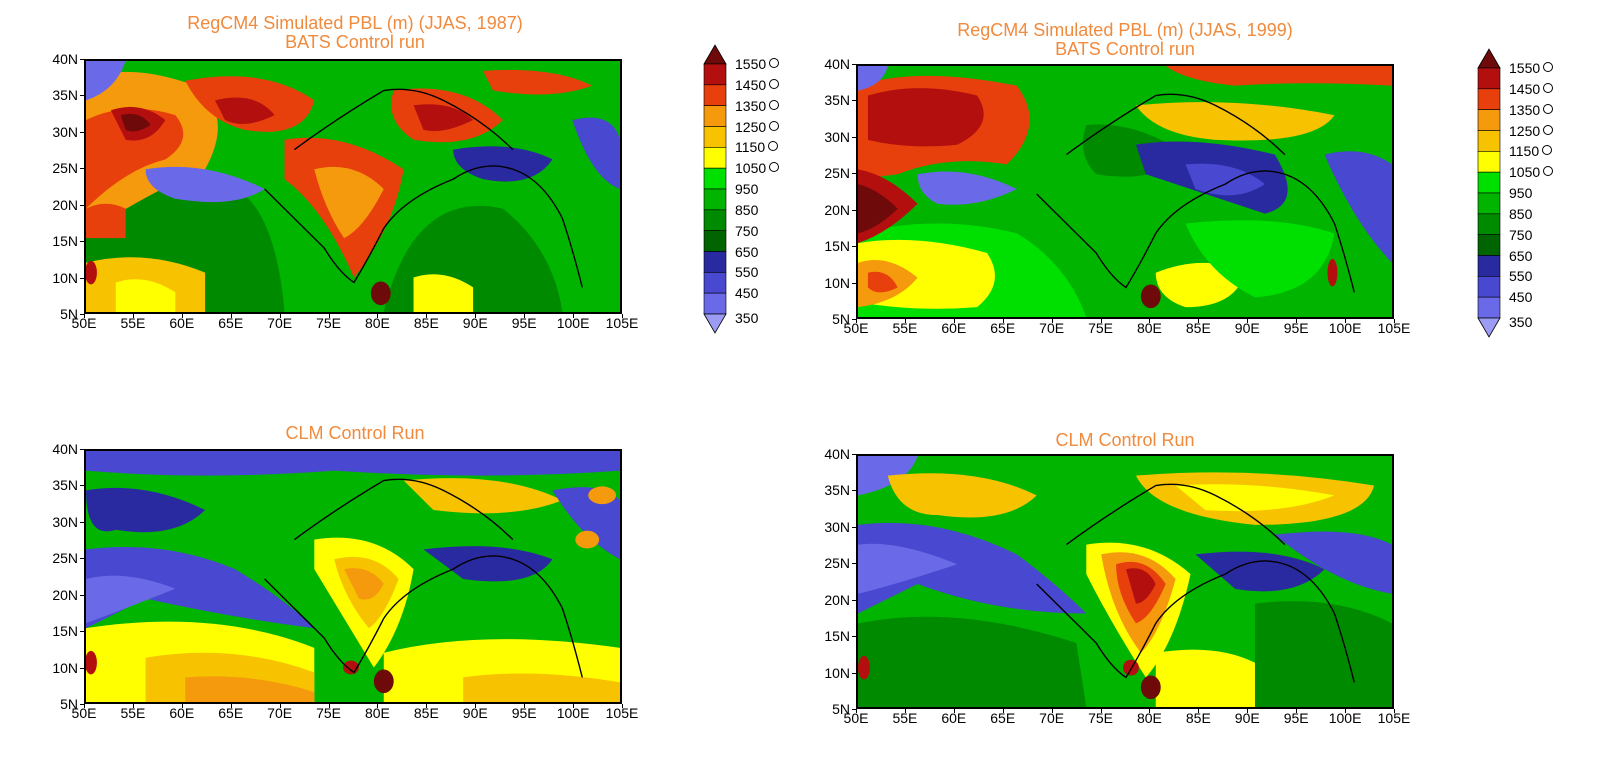 This screenshot has width=1612, height=762. I want to click on colorbar-level-value: 550, so click(747, 272).